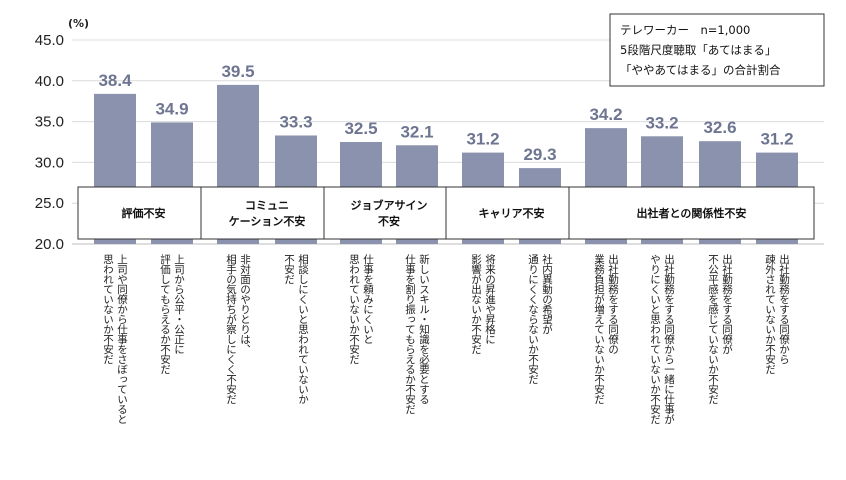  What do you see at coordinates (231, 328) in the screenshot?
I see `category-label: 相手の気持ちが察しにくく不安だ` at bounding box center [231, 328].